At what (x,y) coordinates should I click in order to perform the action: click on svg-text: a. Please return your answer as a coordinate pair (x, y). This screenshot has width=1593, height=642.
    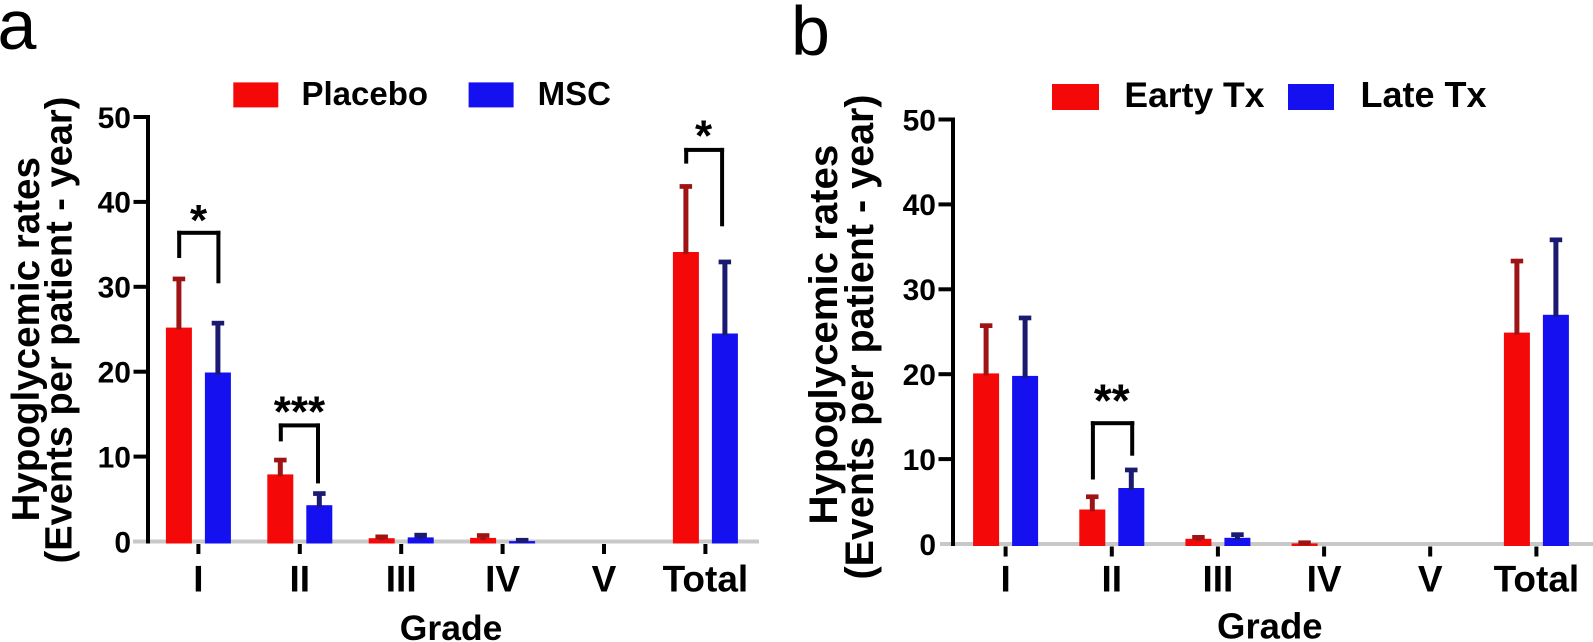
    Looking at the image, I should click on (18, 32).